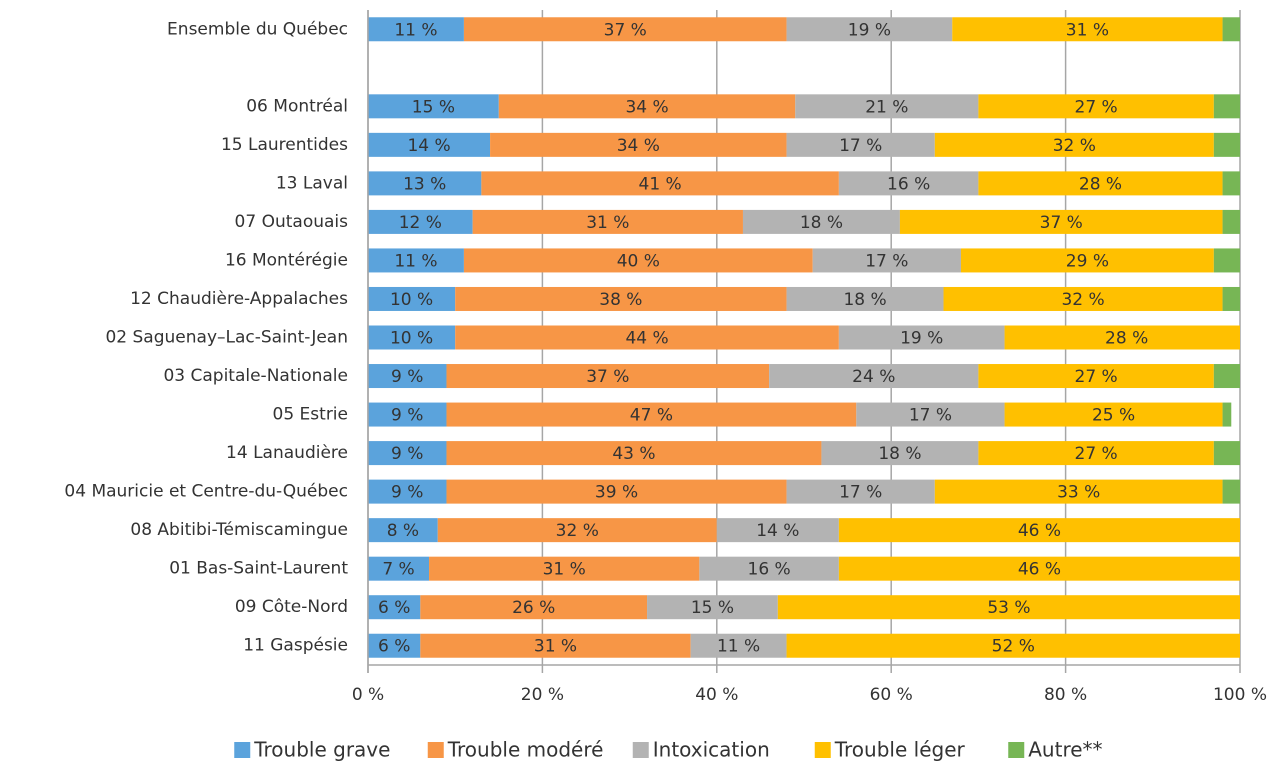 This screenshot has height=778, width=1287. I want to click on data-label: 34 %, so click(638, 146).